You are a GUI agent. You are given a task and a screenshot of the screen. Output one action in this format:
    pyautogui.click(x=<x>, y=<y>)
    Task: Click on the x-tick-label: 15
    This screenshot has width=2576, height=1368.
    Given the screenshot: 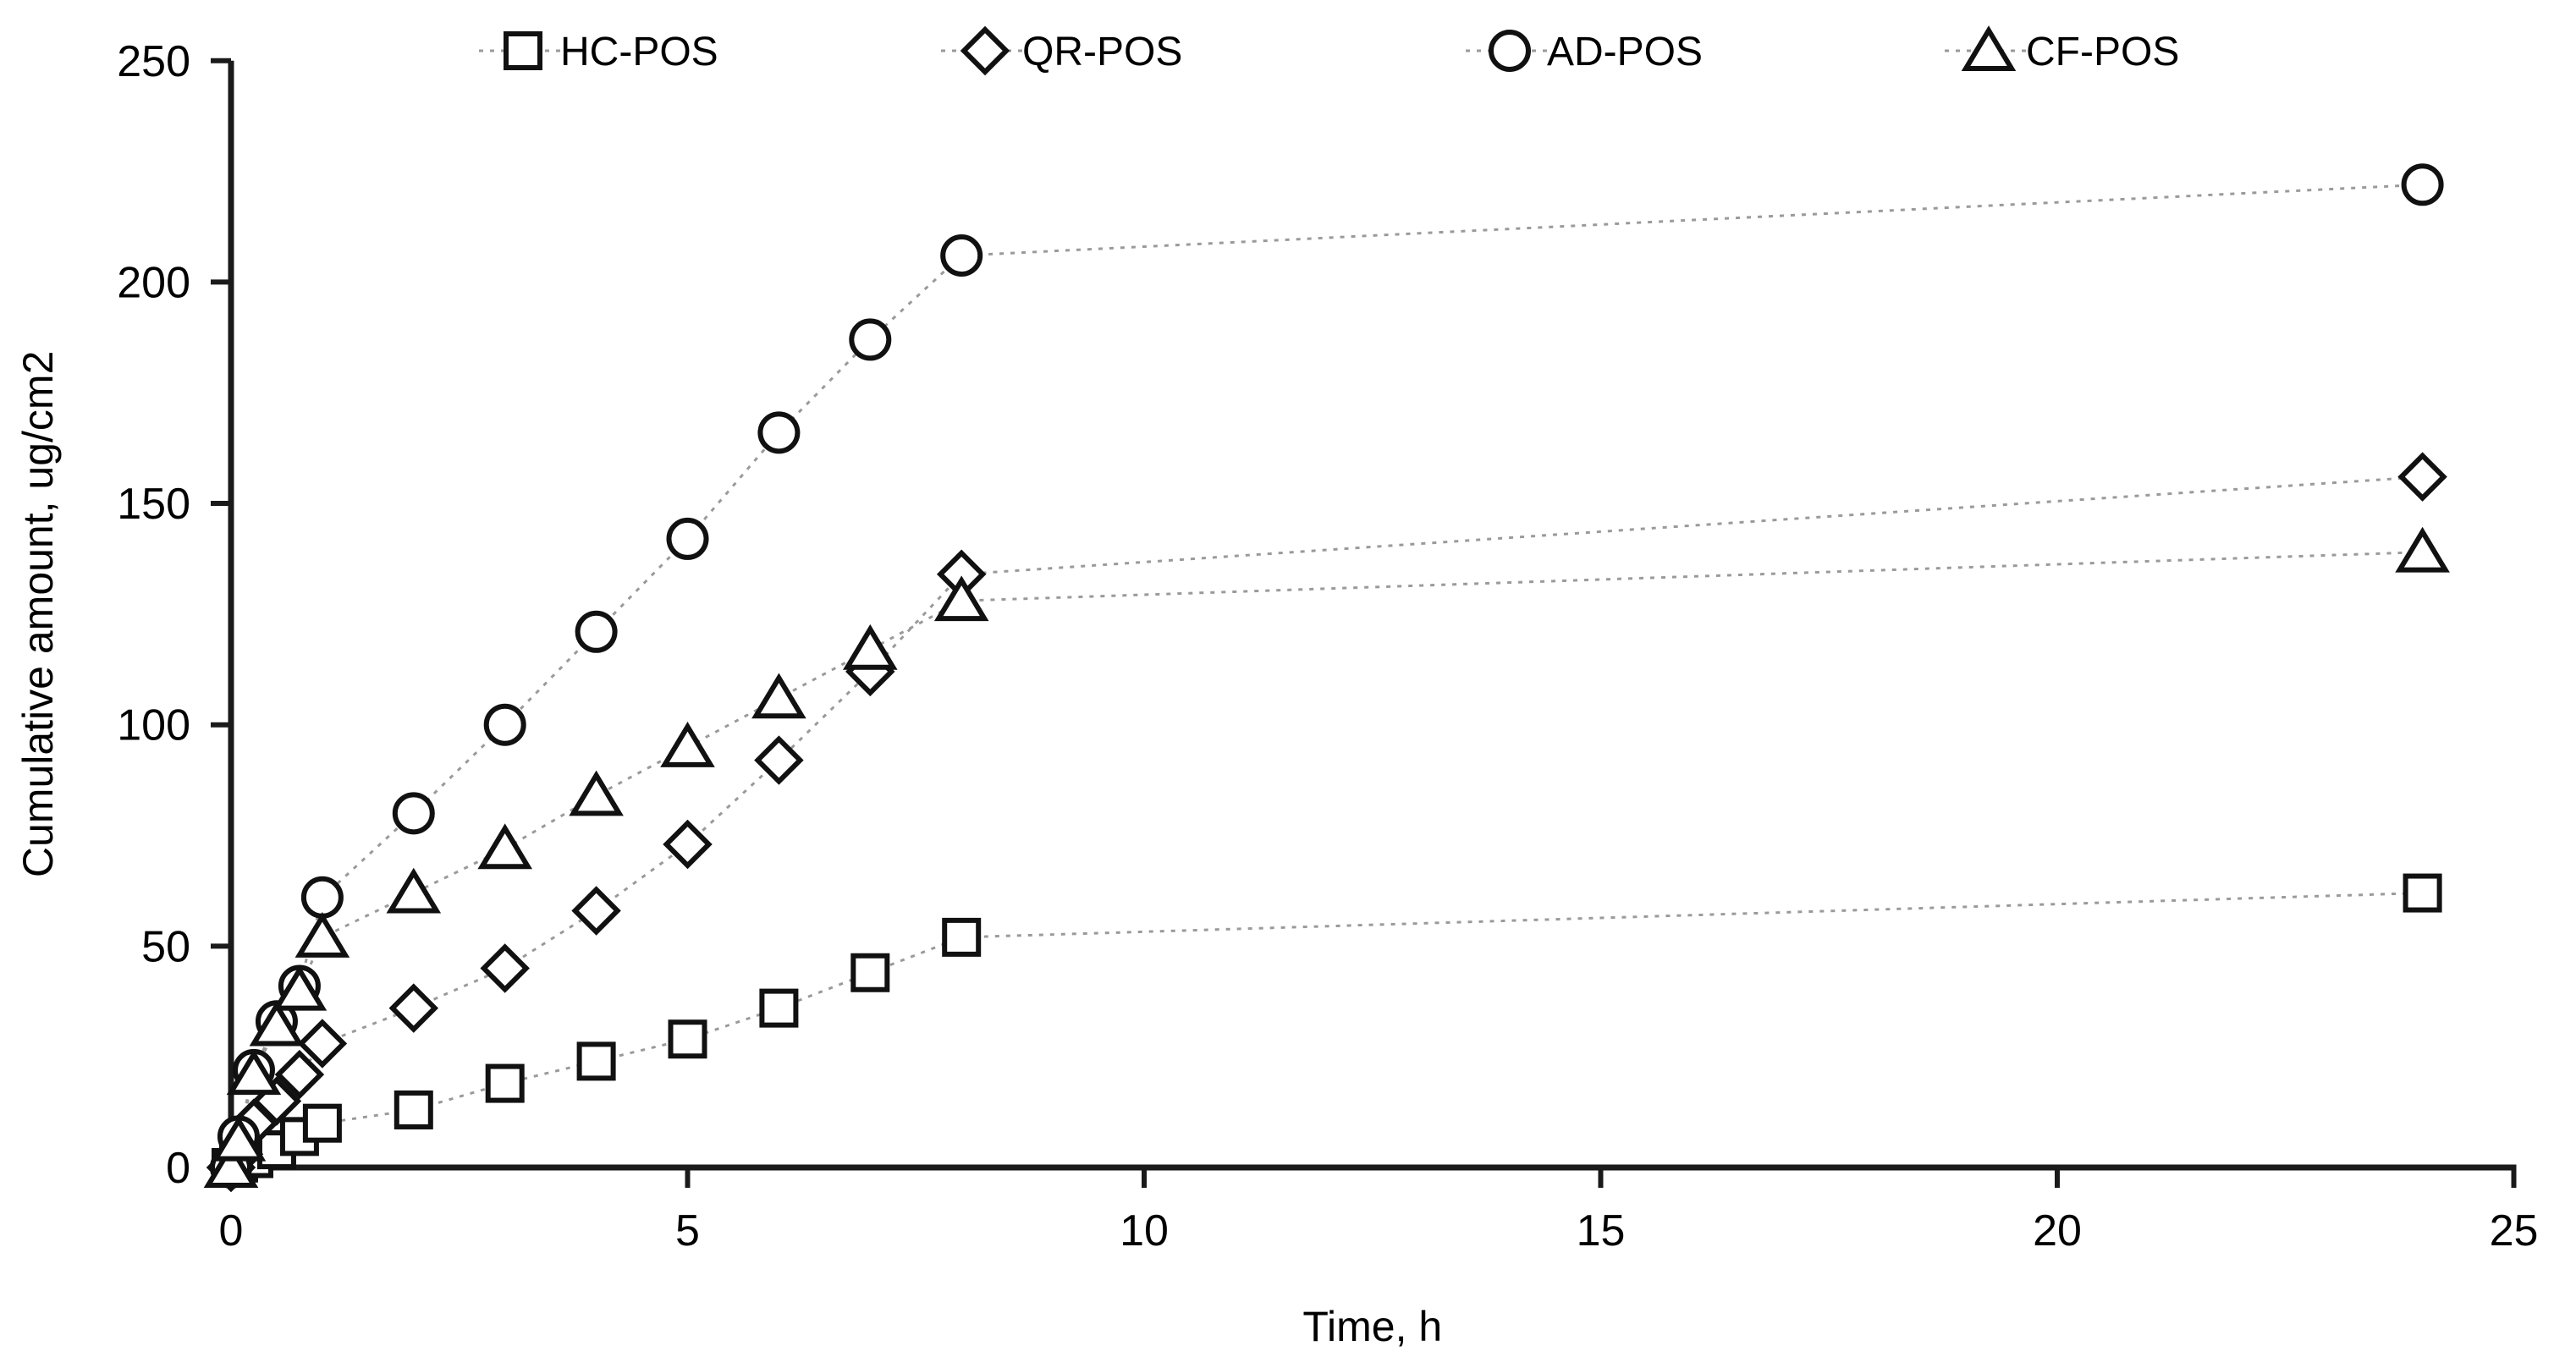 What is the action you would take?
    pyautogui.click(x=1601, y=1231)
    